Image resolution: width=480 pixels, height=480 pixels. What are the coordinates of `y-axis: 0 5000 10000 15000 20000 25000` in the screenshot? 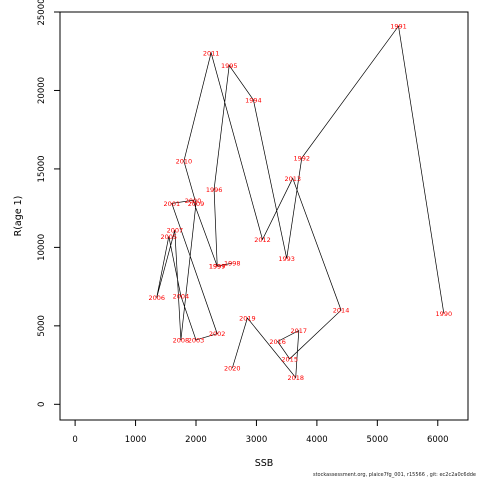 It's located at (49, 203).